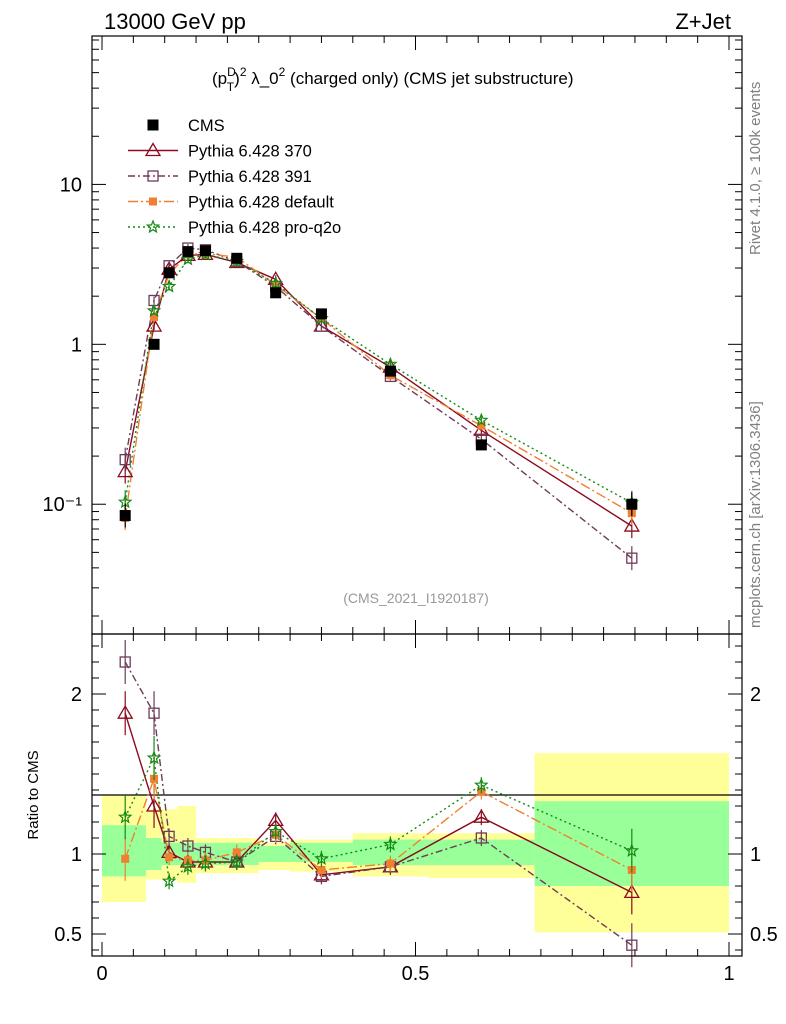  What do you see at coordinates (101, 974) in the screenshot?
I see `x-tick-label: 0` at bounding box center [101, 974].